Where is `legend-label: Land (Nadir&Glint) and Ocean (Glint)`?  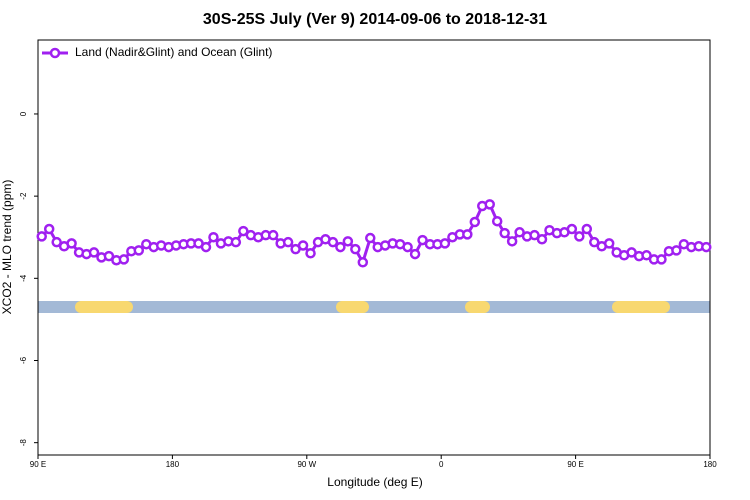 legend-label: Land (Nadir&Glint) and Ocean (Glint) is located at coordinates (173, 52).